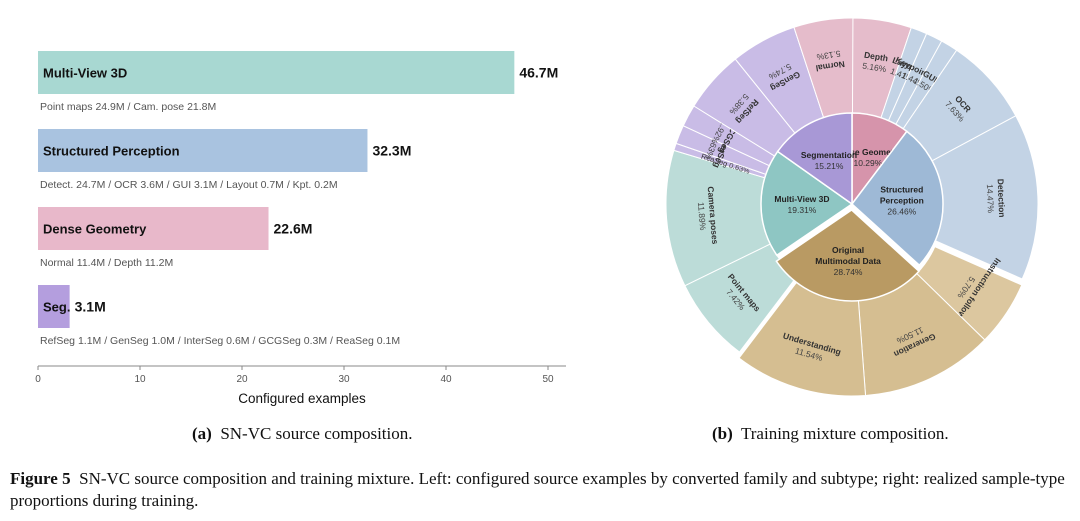 The width and height of the screenshot is (1080, 521). Describe the element at coordinates (302, 398) in the screenshot. I see `x-axis-label: Configured examples` at that location.